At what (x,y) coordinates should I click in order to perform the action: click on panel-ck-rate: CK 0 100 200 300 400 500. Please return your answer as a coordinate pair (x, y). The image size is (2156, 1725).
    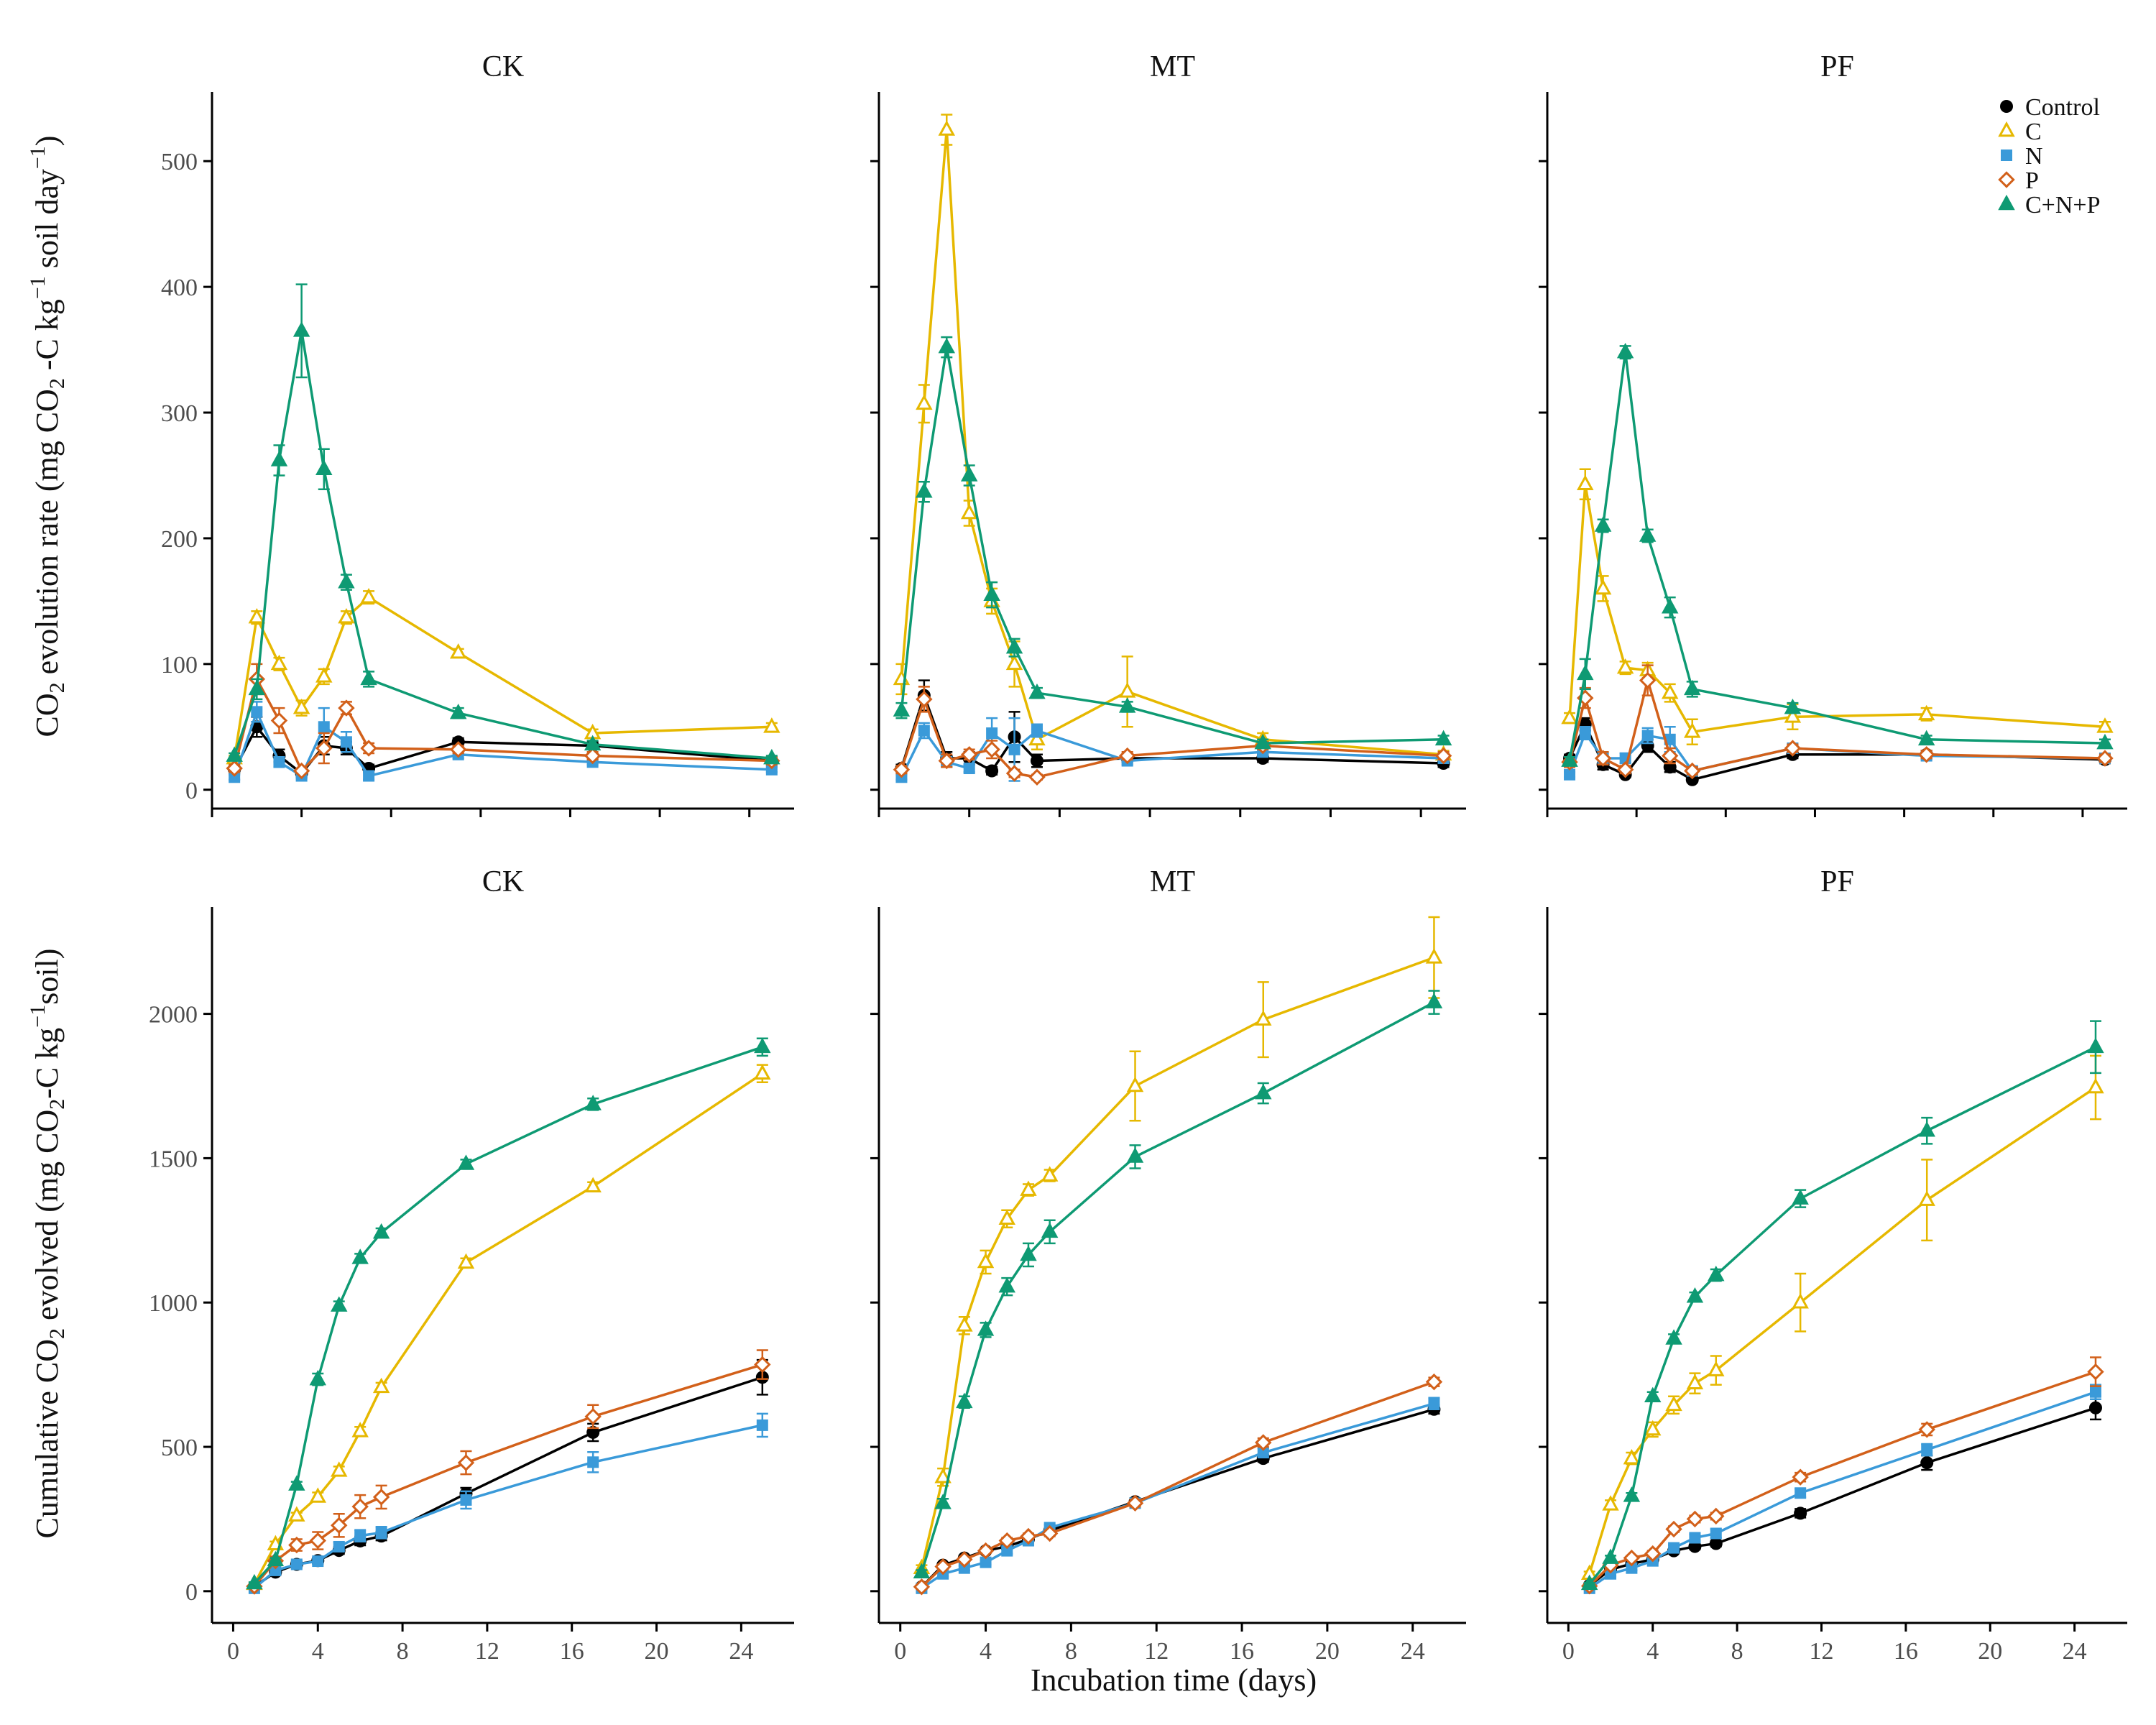
    Looking at the image, I should click on (477, 433).